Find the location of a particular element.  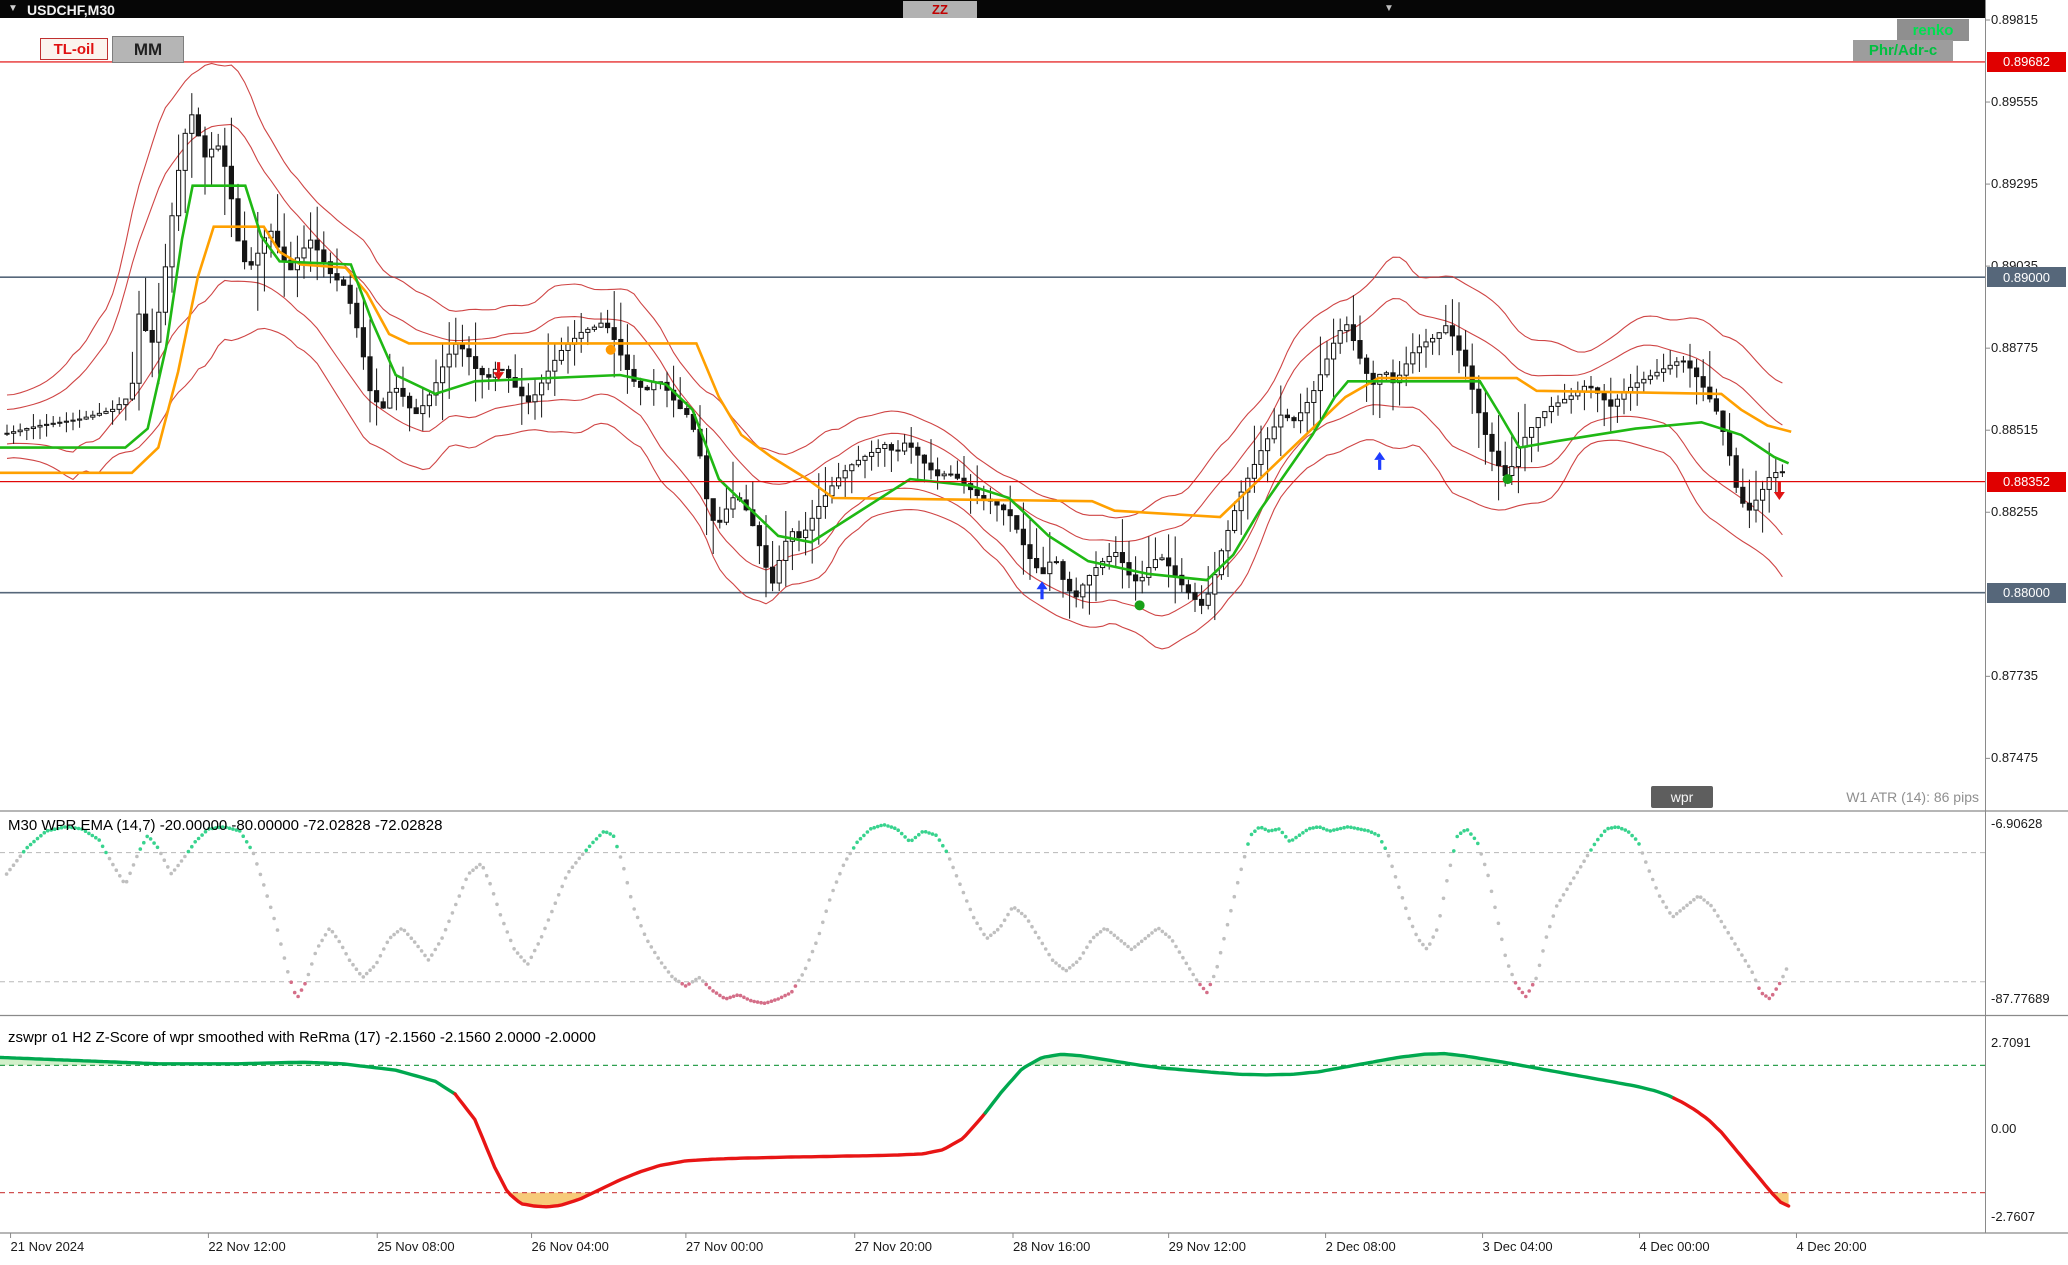

symbol-timeframe-label: USDCHF,M30 is located at coordinates (71, 10).